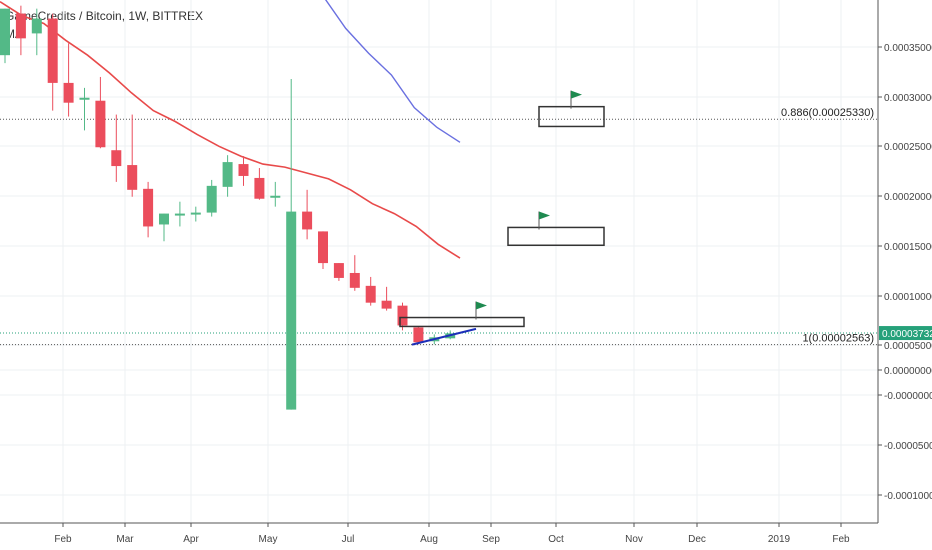 The height and width of the screenshot is (550, 932). I want to click on x-tick-label: Apr, so click(191, 539).